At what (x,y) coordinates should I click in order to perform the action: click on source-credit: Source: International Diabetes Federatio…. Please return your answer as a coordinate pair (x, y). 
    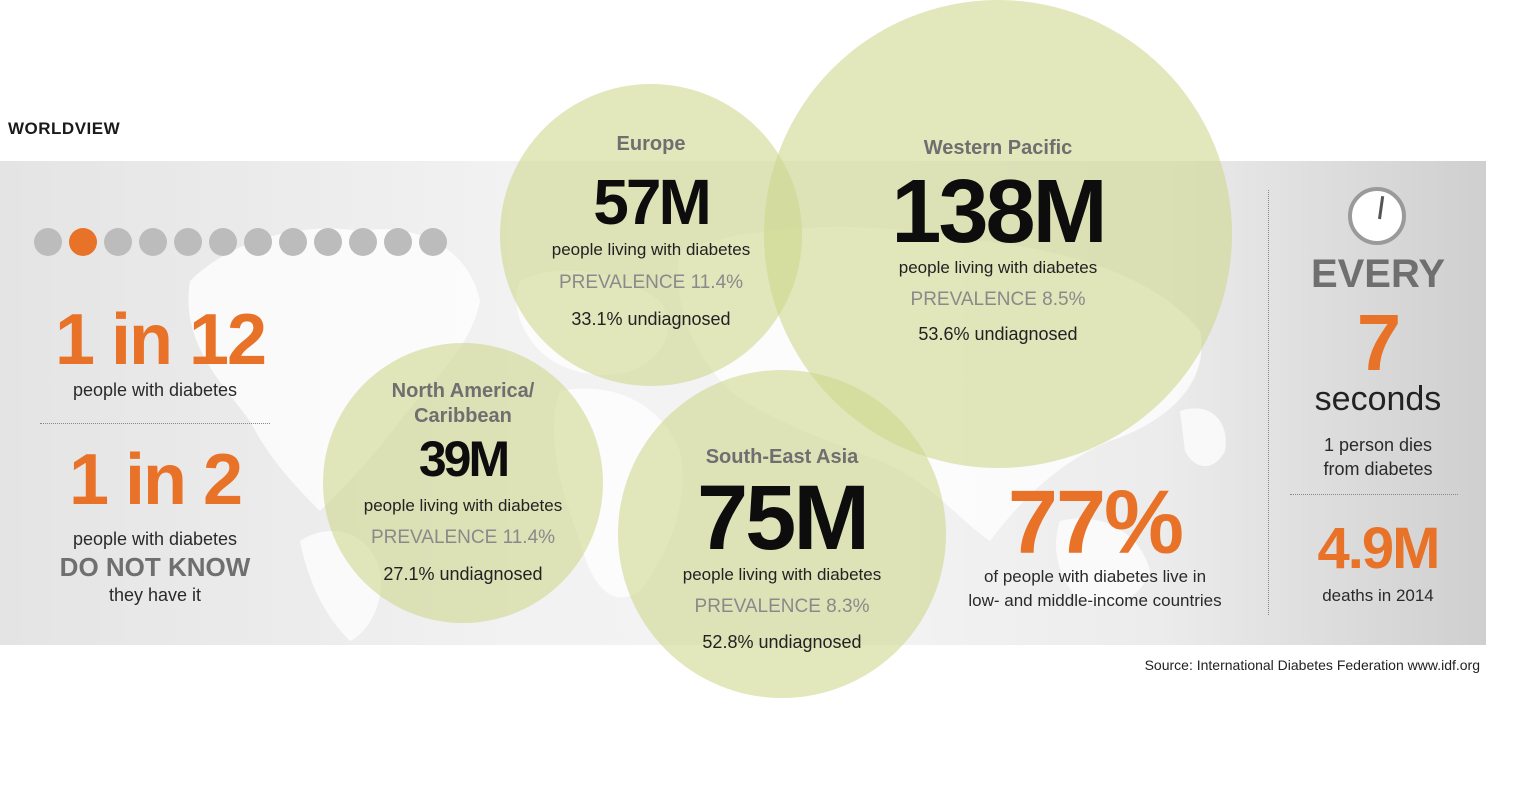
    Looking at the image, I should click on (1312, 665).